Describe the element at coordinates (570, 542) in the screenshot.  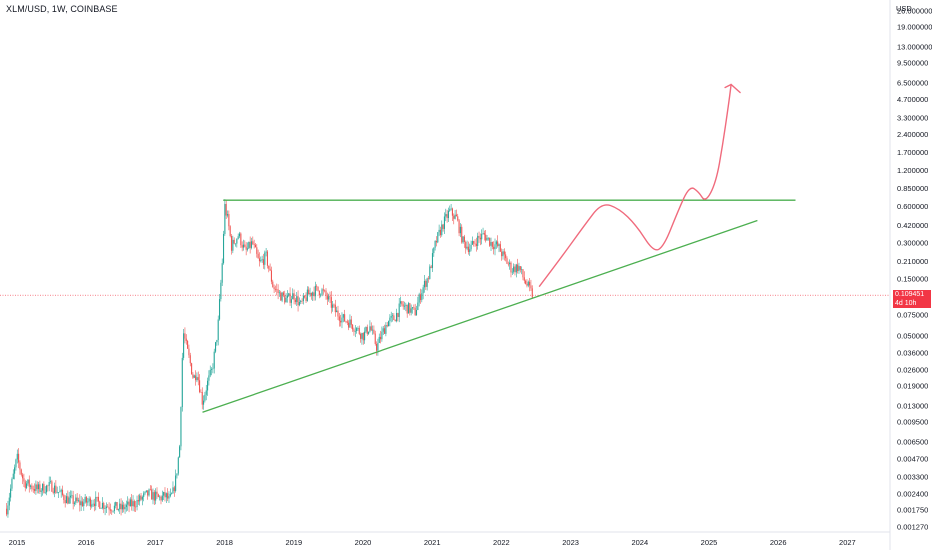
I see `time-tick-label: 2023` at that location.